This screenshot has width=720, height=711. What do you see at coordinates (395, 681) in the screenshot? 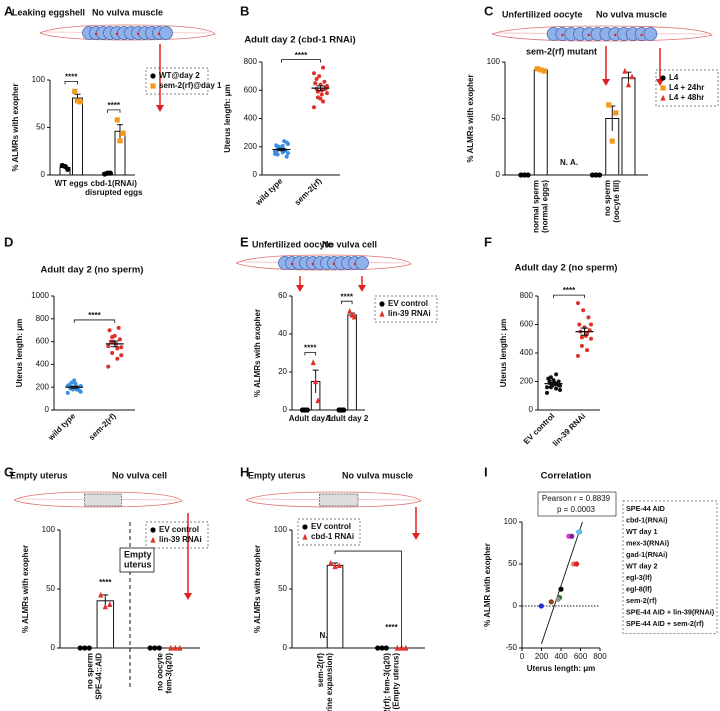
I see `x-tick-label: (Empty uterus)` at bounding box center [395, 681].